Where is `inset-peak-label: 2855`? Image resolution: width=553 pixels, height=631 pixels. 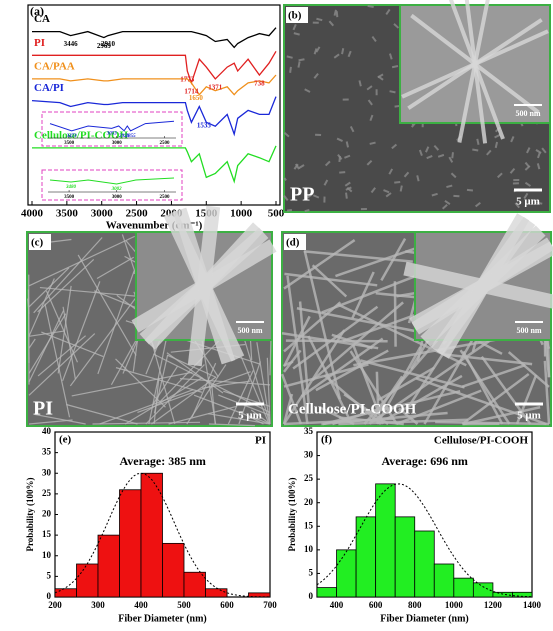
inset-peak-label: 2855 is located at coordinates (131, 136).